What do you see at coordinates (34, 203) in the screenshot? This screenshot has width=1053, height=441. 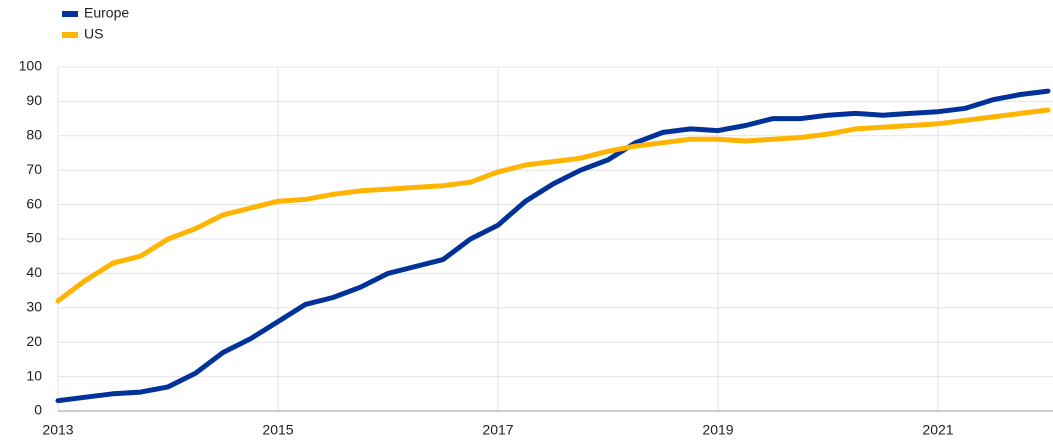 I see `y-tick-label: 60` at bounding box center [34, 203].